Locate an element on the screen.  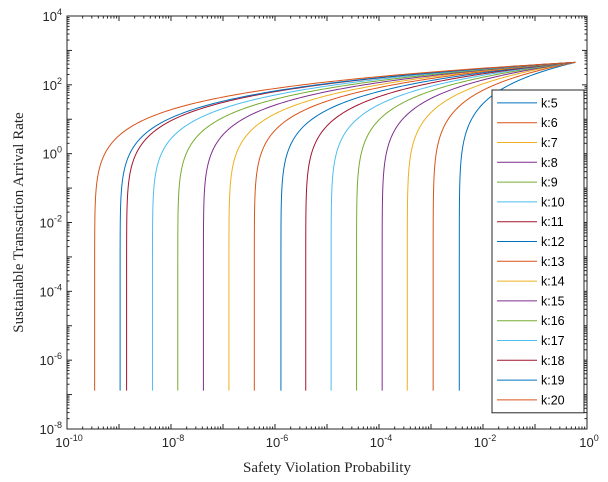
y-tick-label: 10⁻⁶ is located at coordinates (51, 359).